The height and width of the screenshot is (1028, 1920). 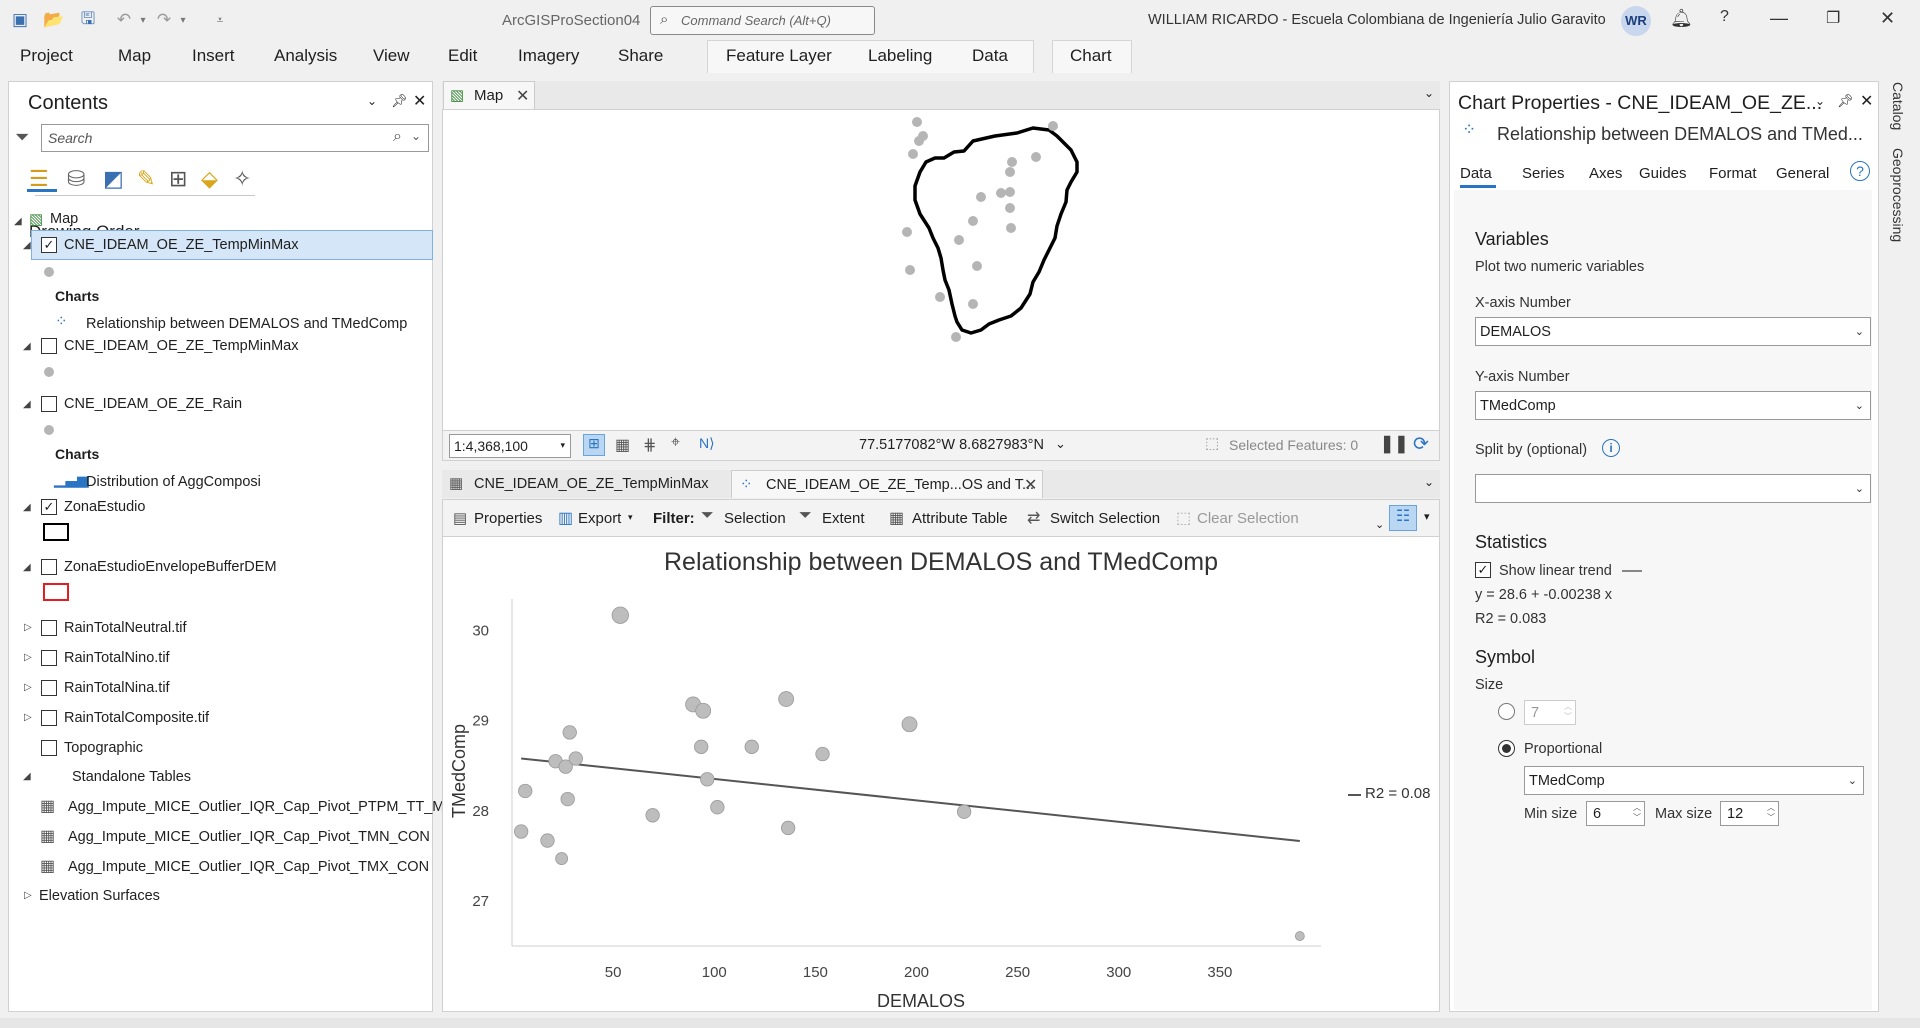 I want to click on pane-menu-chevron-icon: ⌄, so click(x=1820, y=101).